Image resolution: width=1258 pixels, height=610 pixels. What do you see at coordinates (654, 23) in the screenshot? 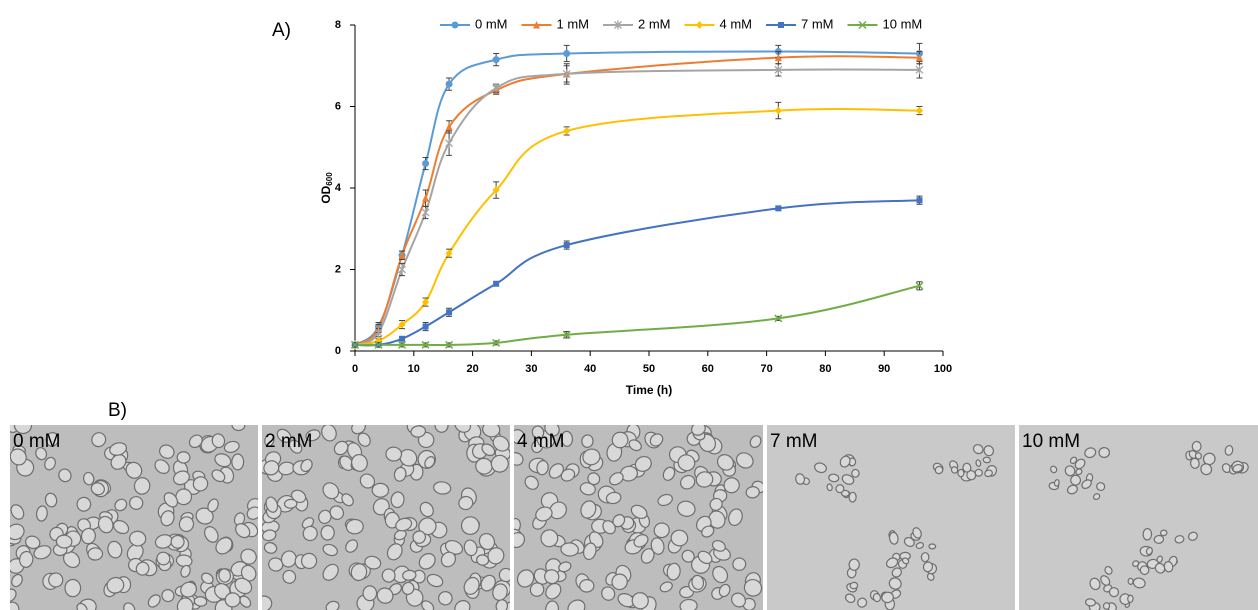
I see `legend-label: 2 mM` at bounding box center [654, 23].